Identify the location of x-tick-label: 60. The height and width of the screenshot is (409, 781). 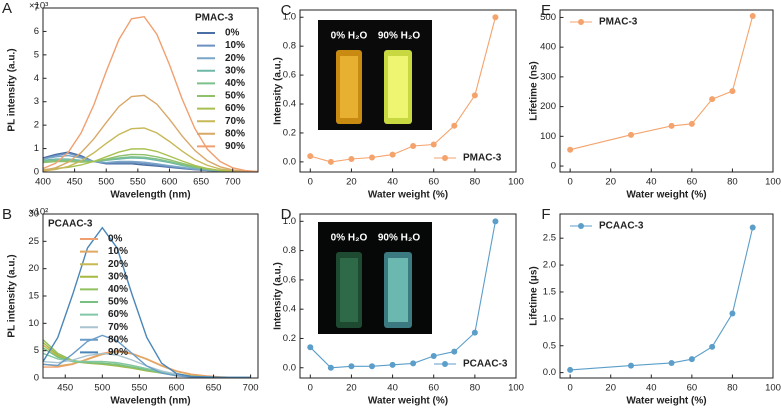
(433, 388).